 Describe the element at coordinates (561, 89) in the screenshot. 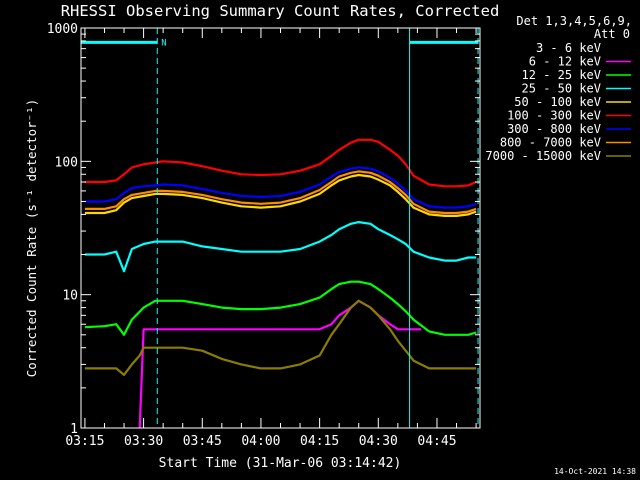

I see `legend-label: 25 - 50 keV` at that location.